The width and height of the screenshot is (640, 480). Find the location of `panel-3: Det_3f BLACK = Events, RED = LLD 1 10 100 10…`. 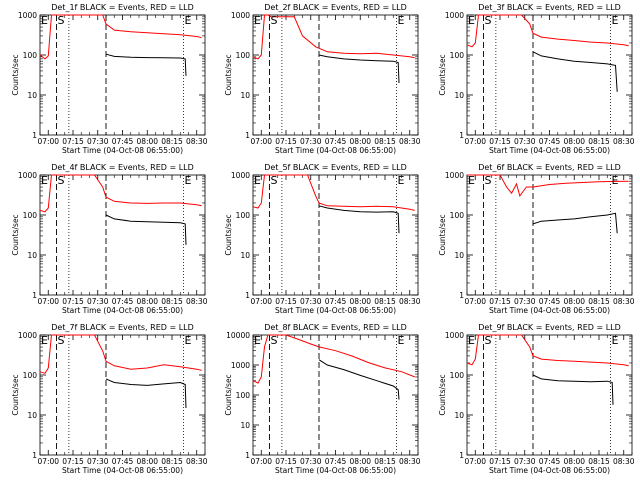

panel-3: Det_3f BLACK = Events, RED = LLD 1 10 100 10… is located at coordinates (536, 79).